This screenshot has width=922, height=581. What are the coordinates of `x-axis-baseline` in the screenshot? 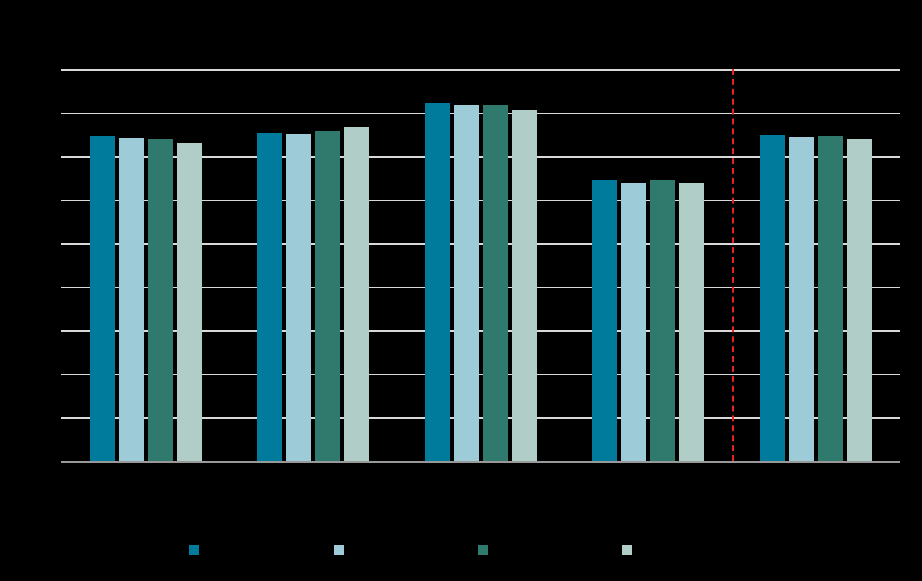 It's located at (480, 462).